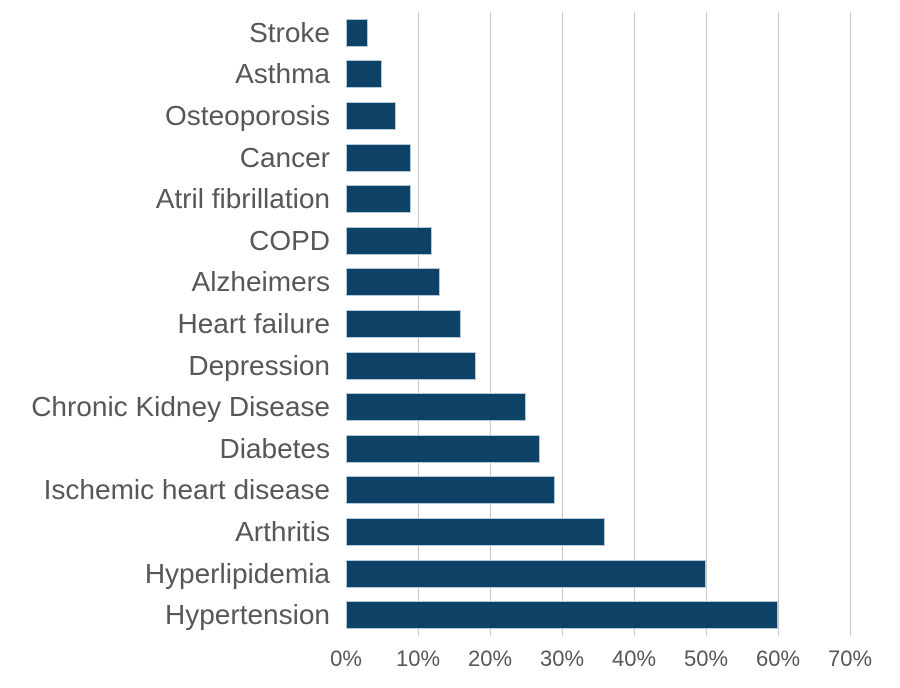  Describe the element at coordinates (562, 658) in the screenshot. I see `x-tick-label: 30%` at that location.